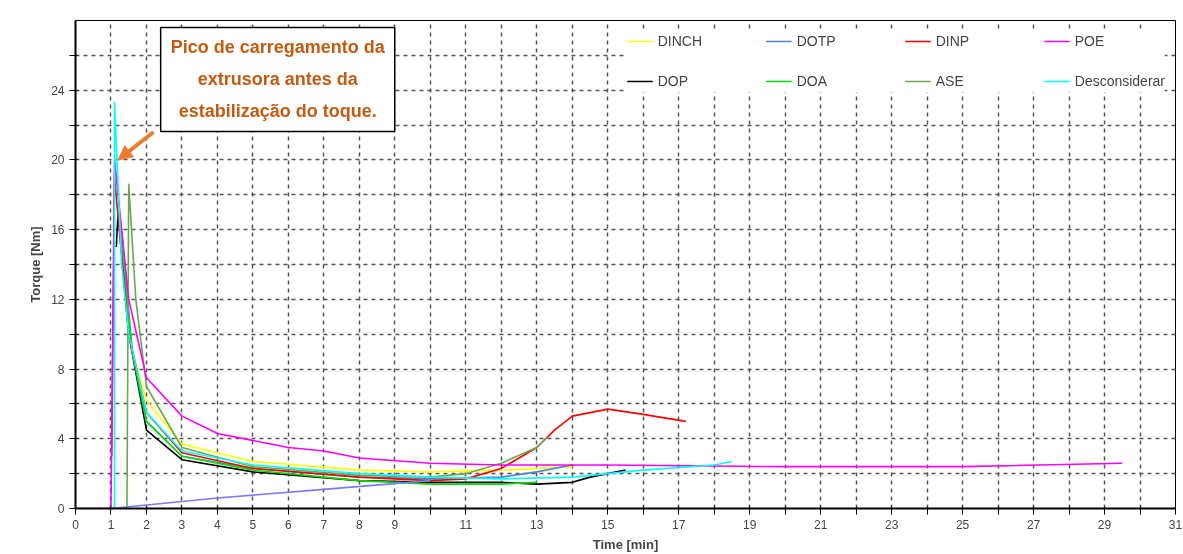 The image size is (1183, 554). Describe the element at coordinates (61, 439) in the screenshot. I see `y-tick-label: 4` at that location.